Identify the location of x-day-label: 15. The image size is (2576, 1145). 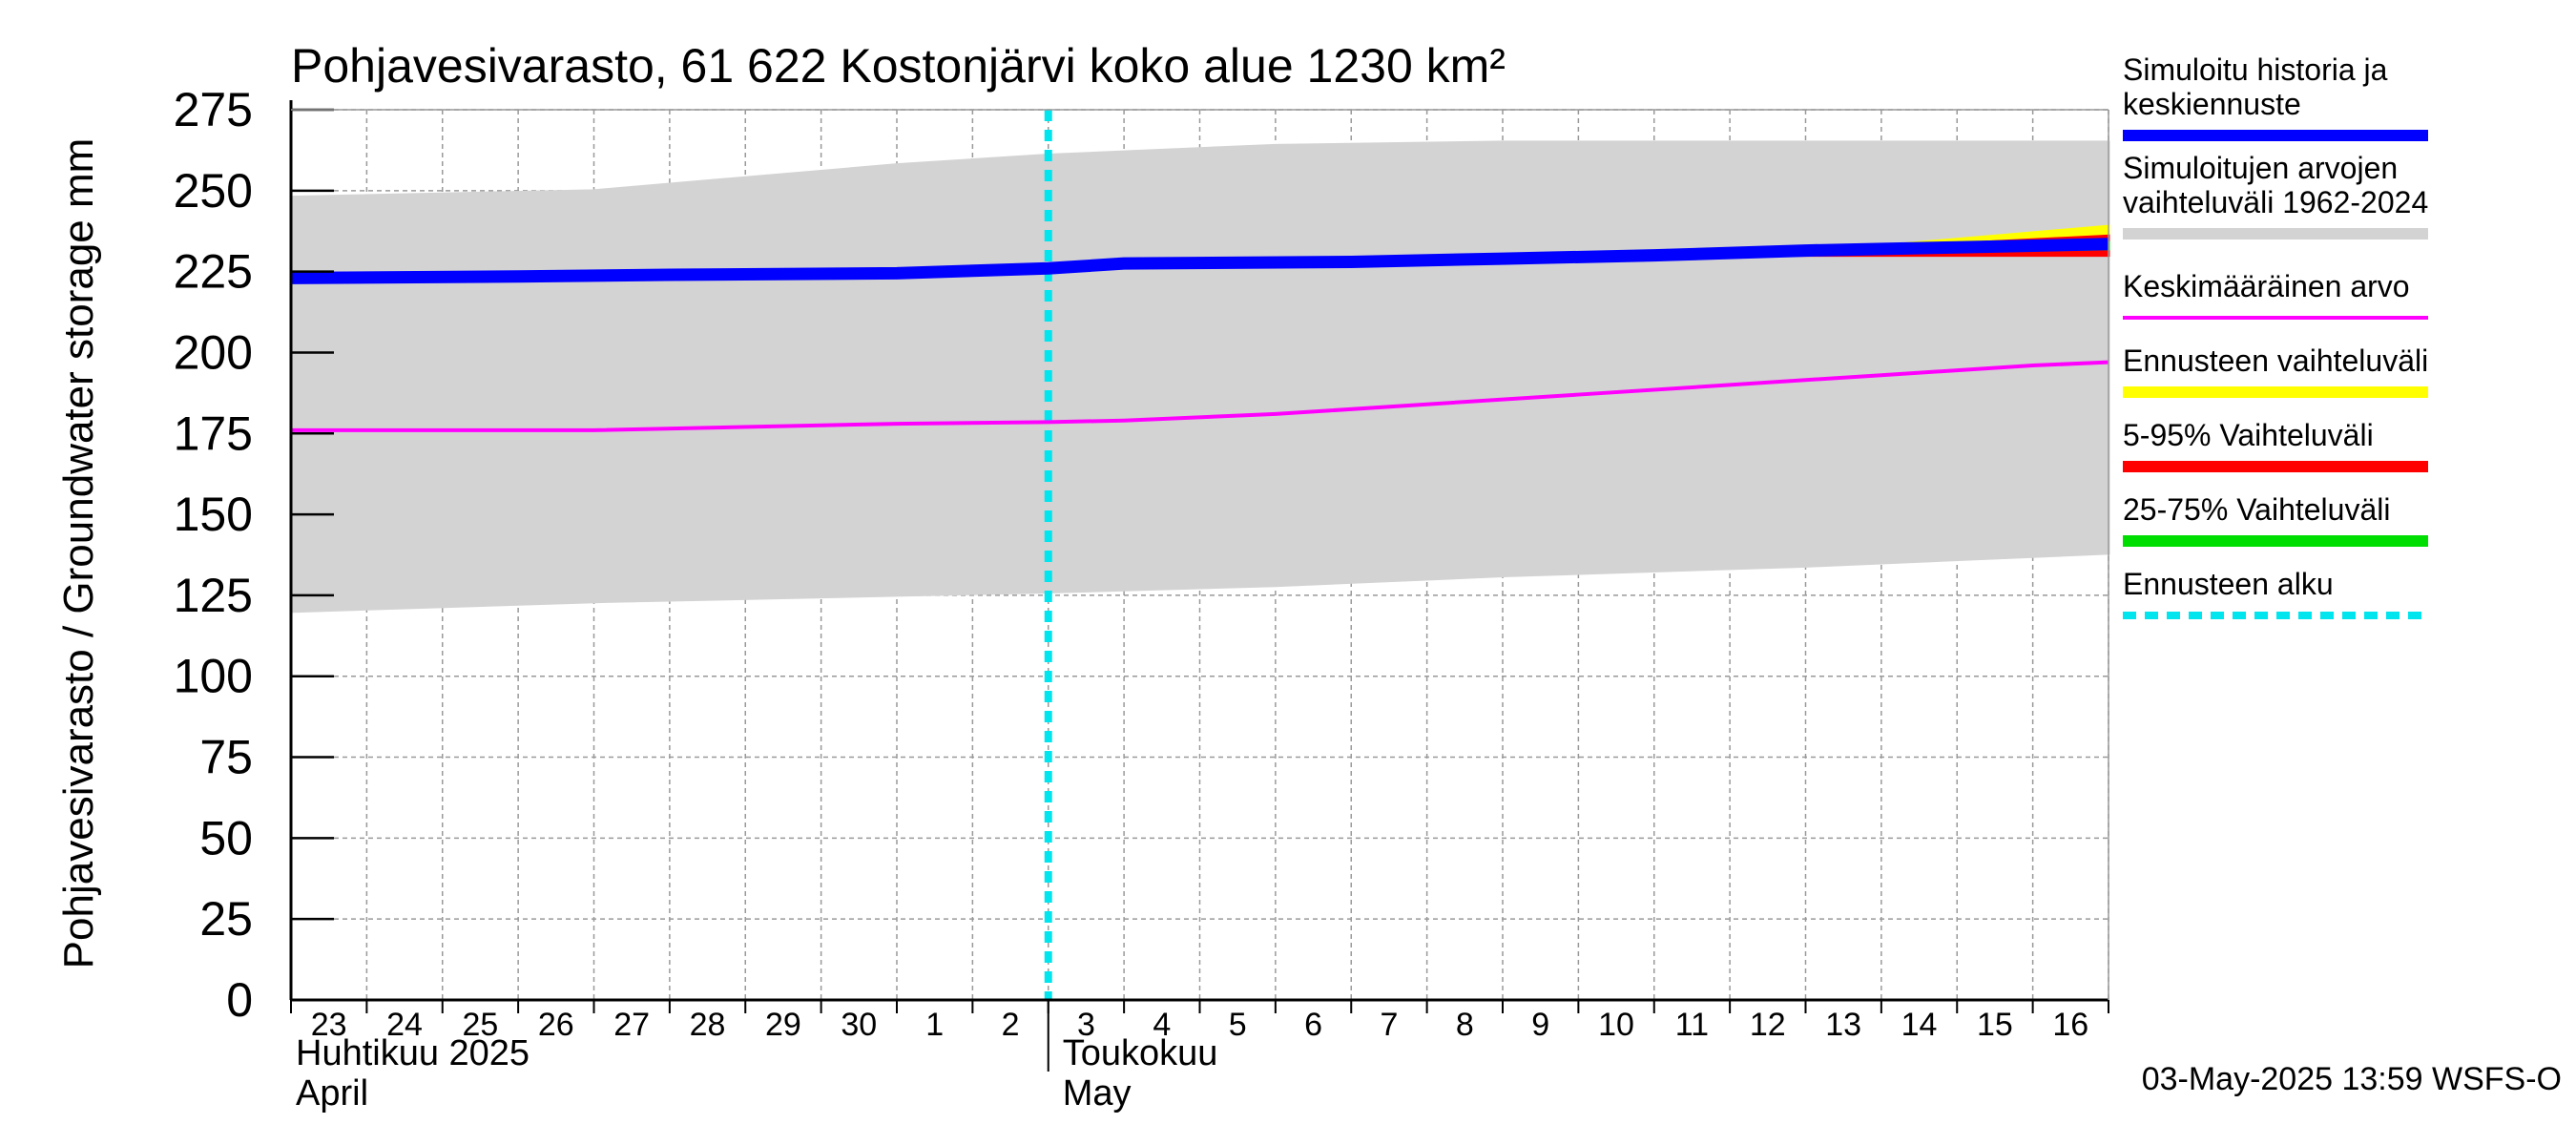
(1995, 1025).